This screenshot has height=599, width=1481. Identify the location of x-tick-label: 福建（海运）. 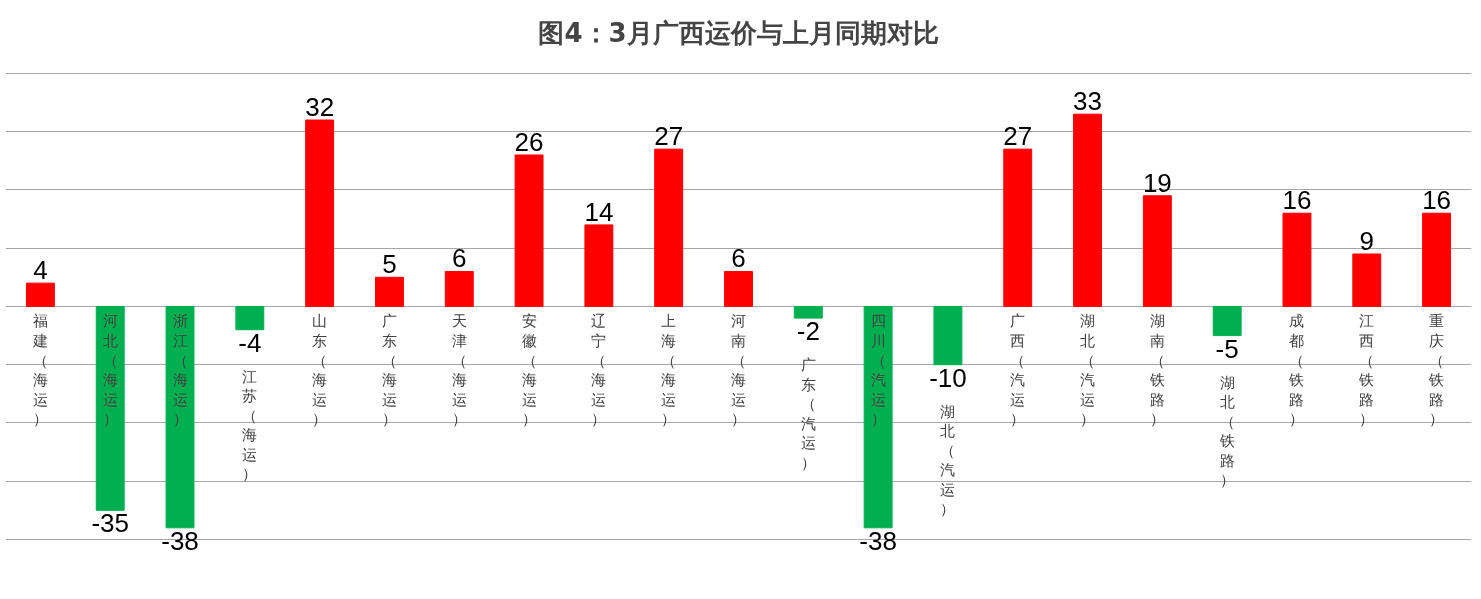
(39, 370).